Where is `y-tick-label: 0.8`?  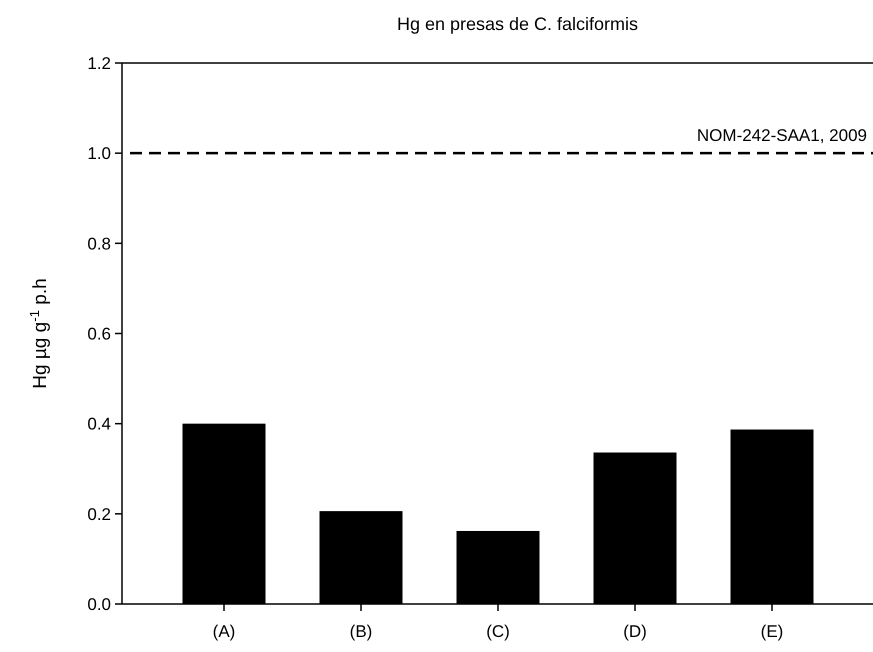 y-tick-label: 0.8 is located at coordinates (99, 244).